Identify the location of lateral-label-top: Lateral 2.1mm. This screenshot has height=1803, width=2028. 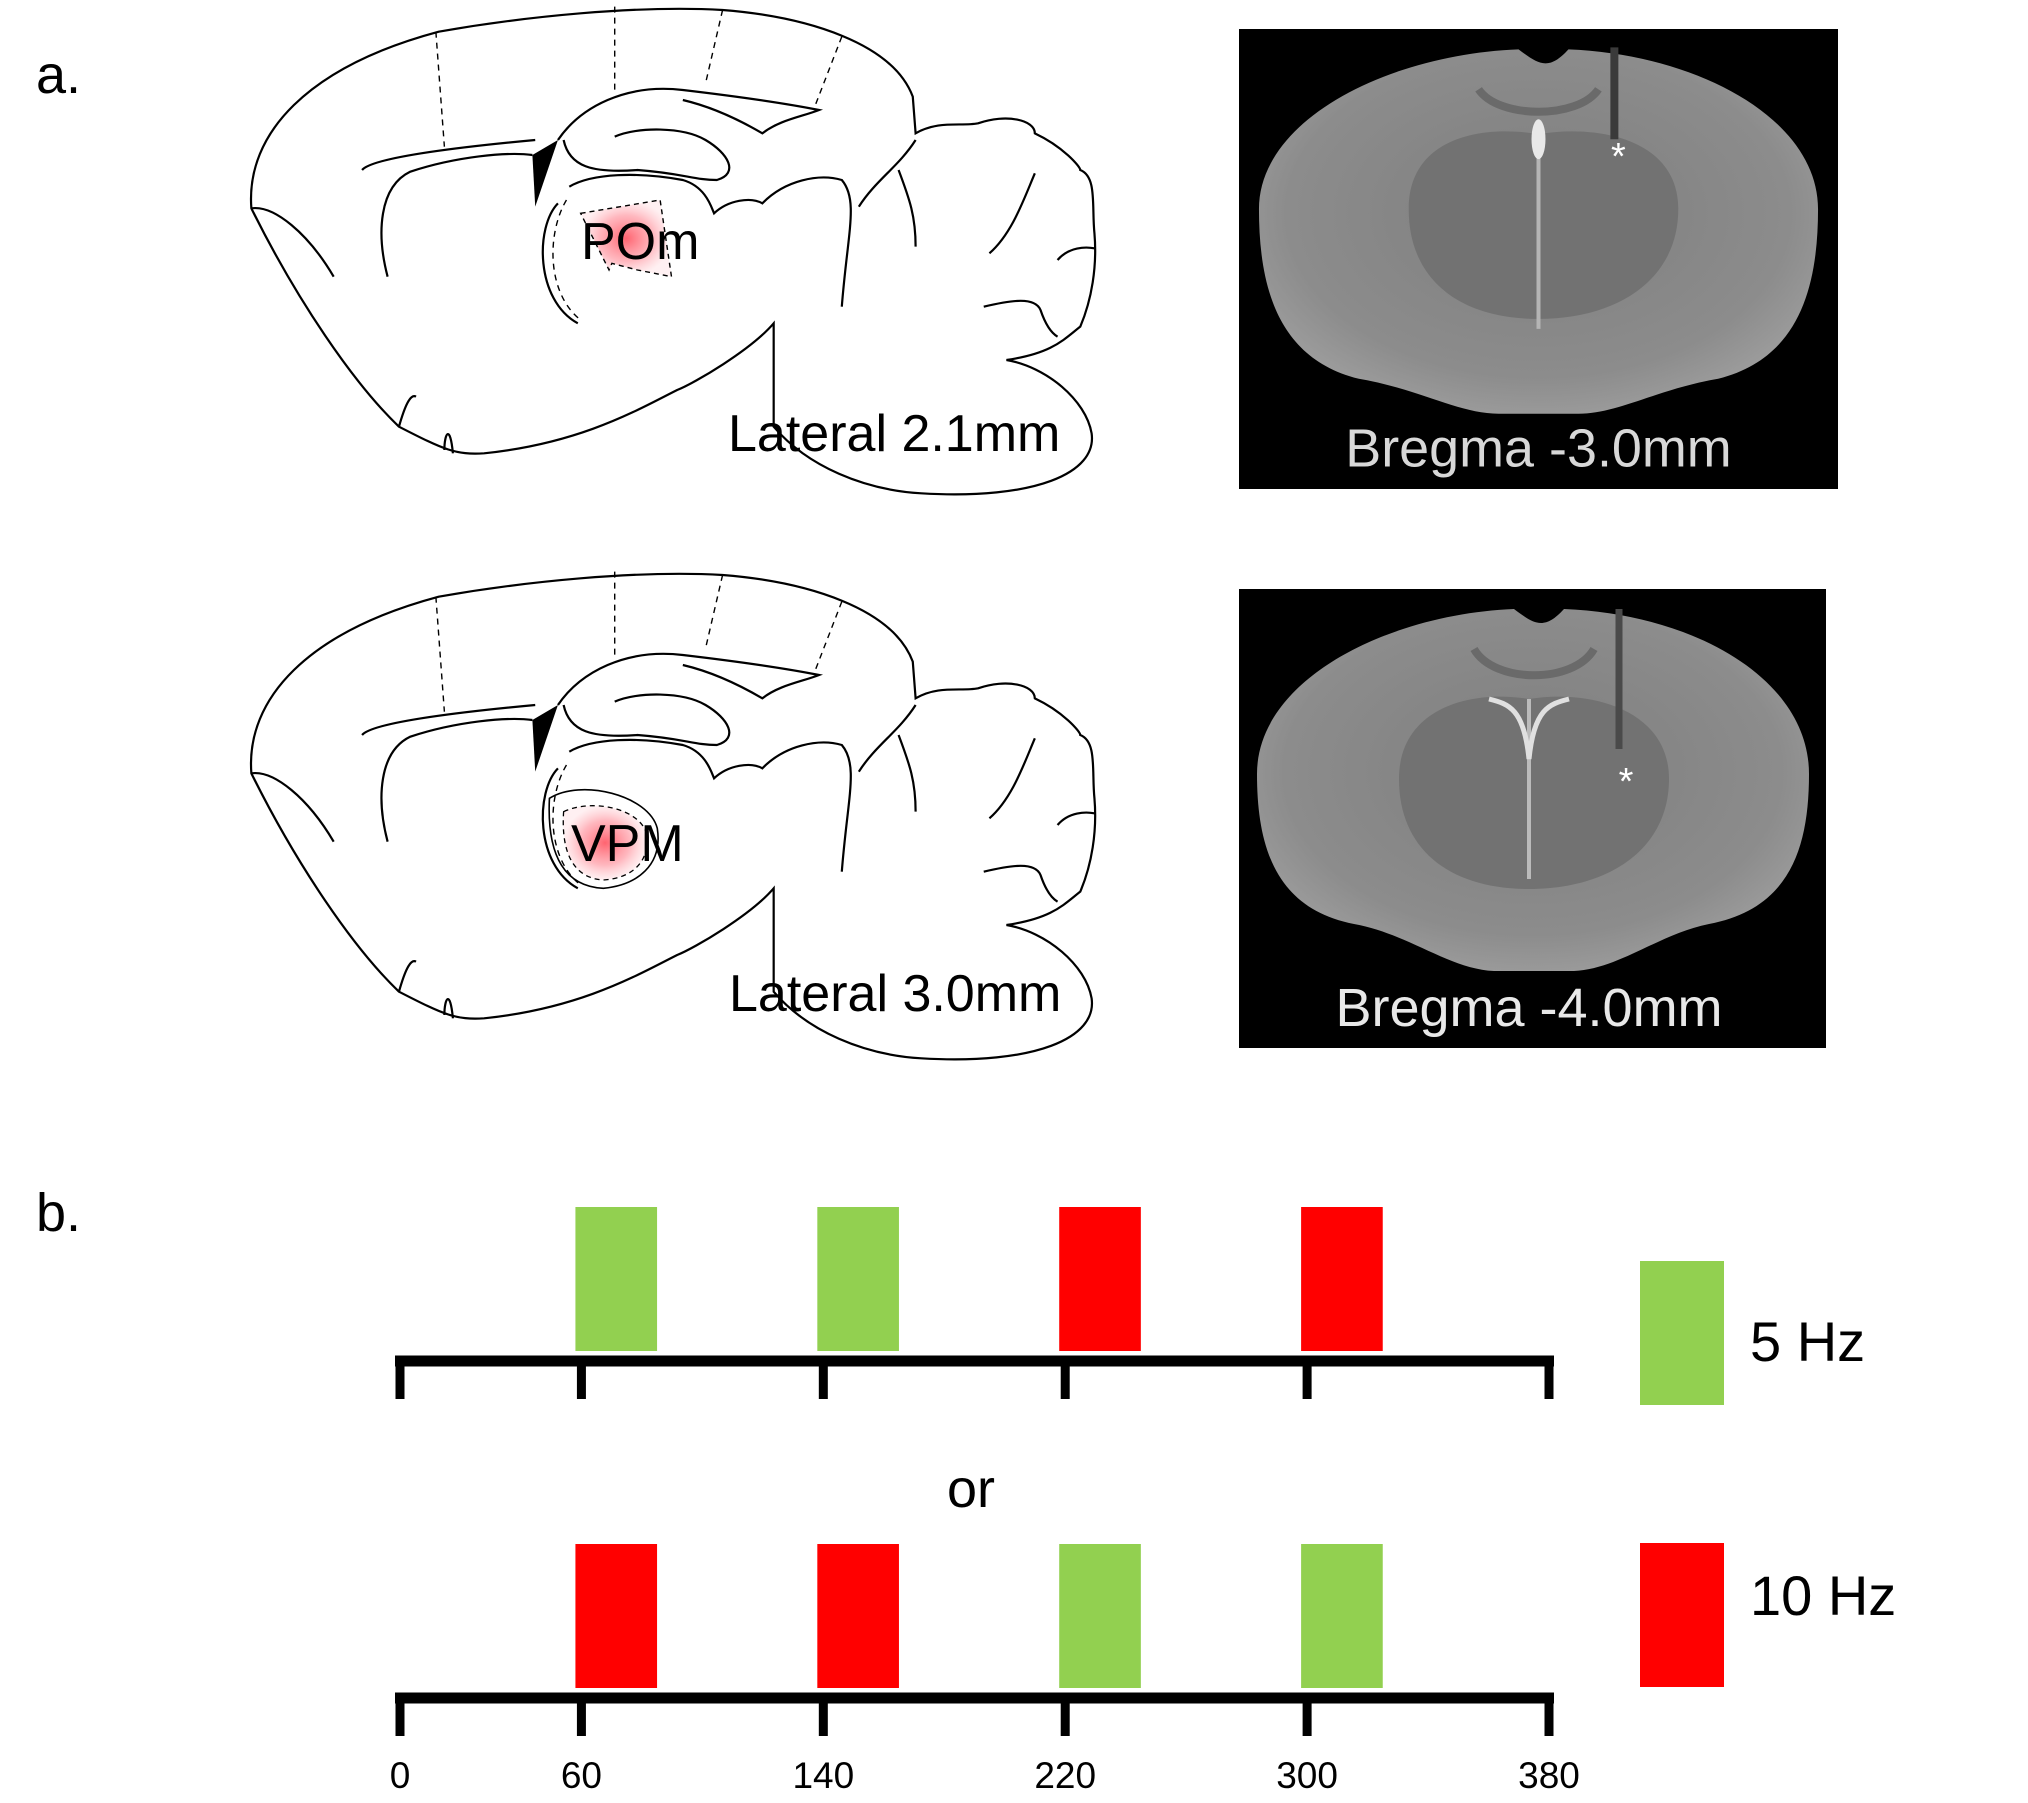
(894, 434).